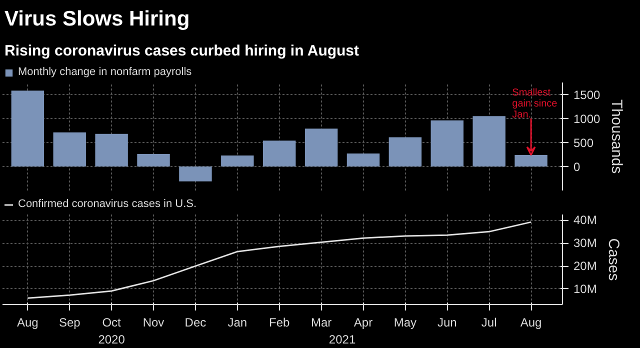 This screenshot has width=640, height=348. Describe the element at coordinates (363, 323) in the screenshot. I see `x-tick-label: Apr` at that location.